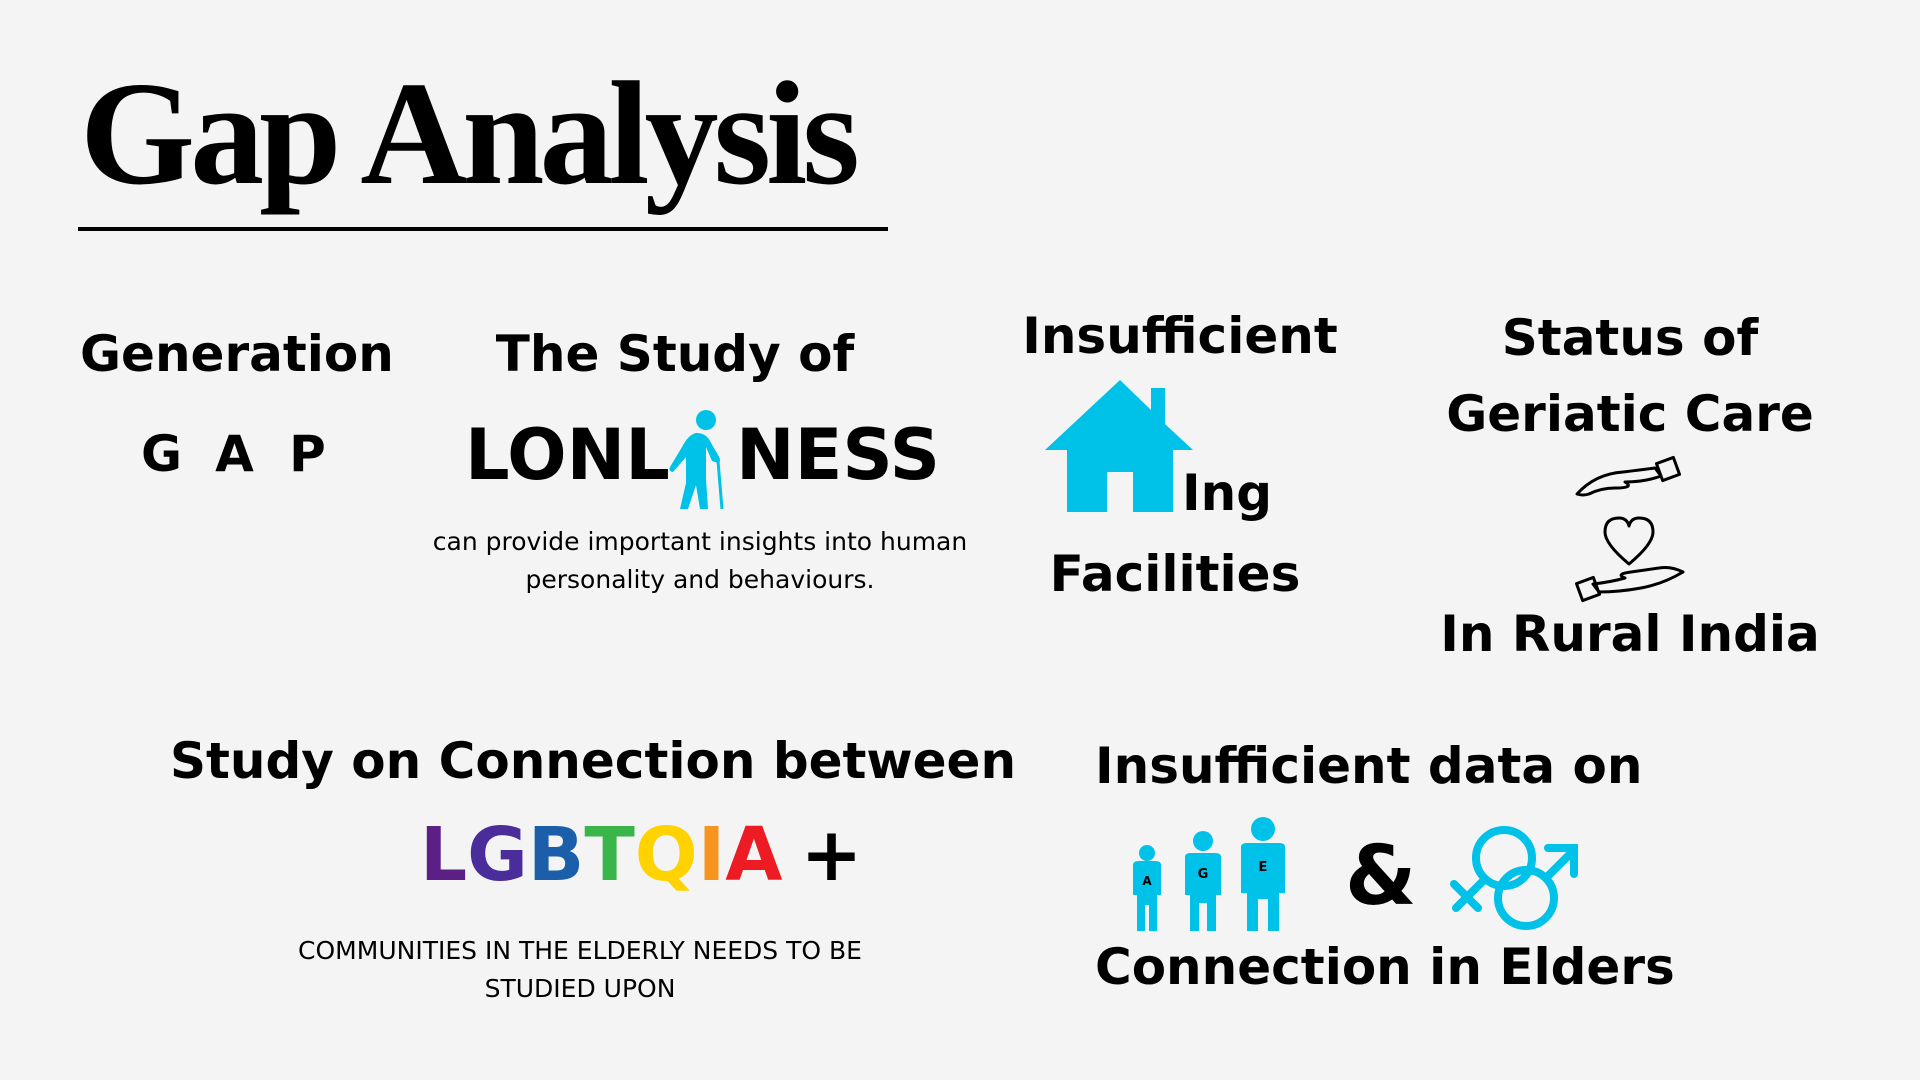  I want to click on person-icon-small: A, so click(1147, 888).